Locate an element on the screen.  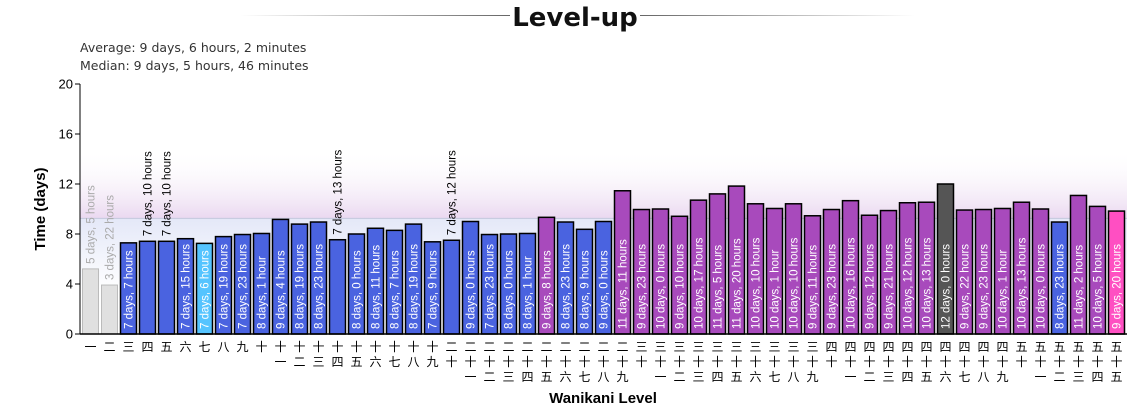
bar-label: 11 days, 11 hours is located at coordinates (624, 284).